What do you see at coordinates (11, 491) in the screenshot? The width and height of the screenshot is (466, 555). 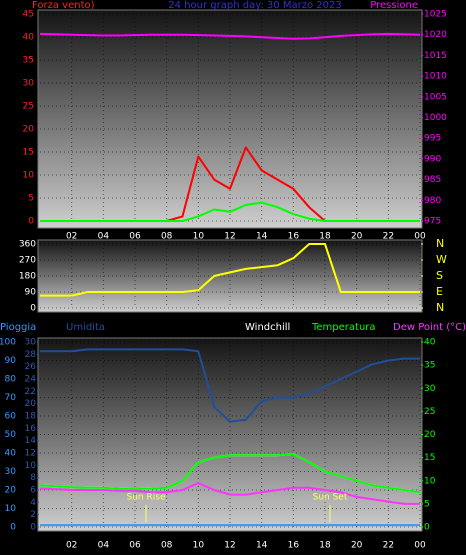 I see `y-tick-label: 20` at bounding box center [11, 491].